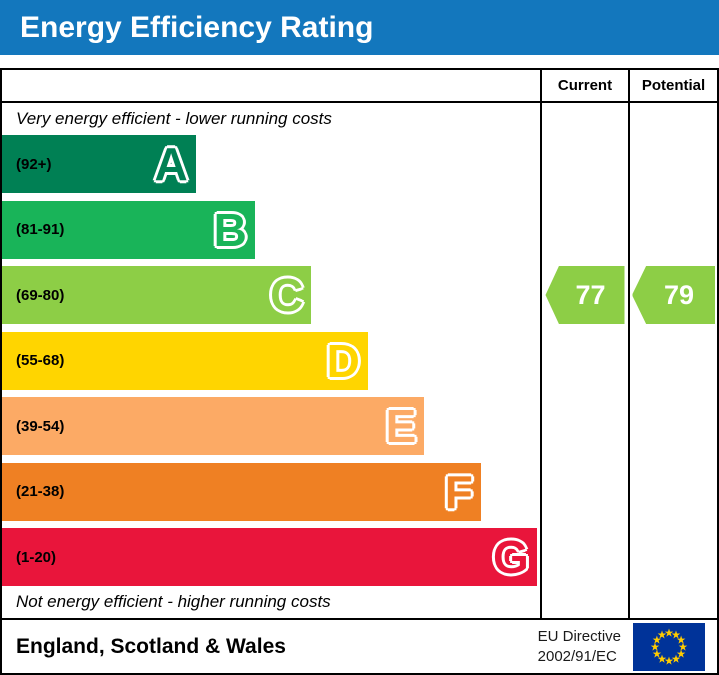  I want to click on column-header-potential: Potential, so click(672, 85).